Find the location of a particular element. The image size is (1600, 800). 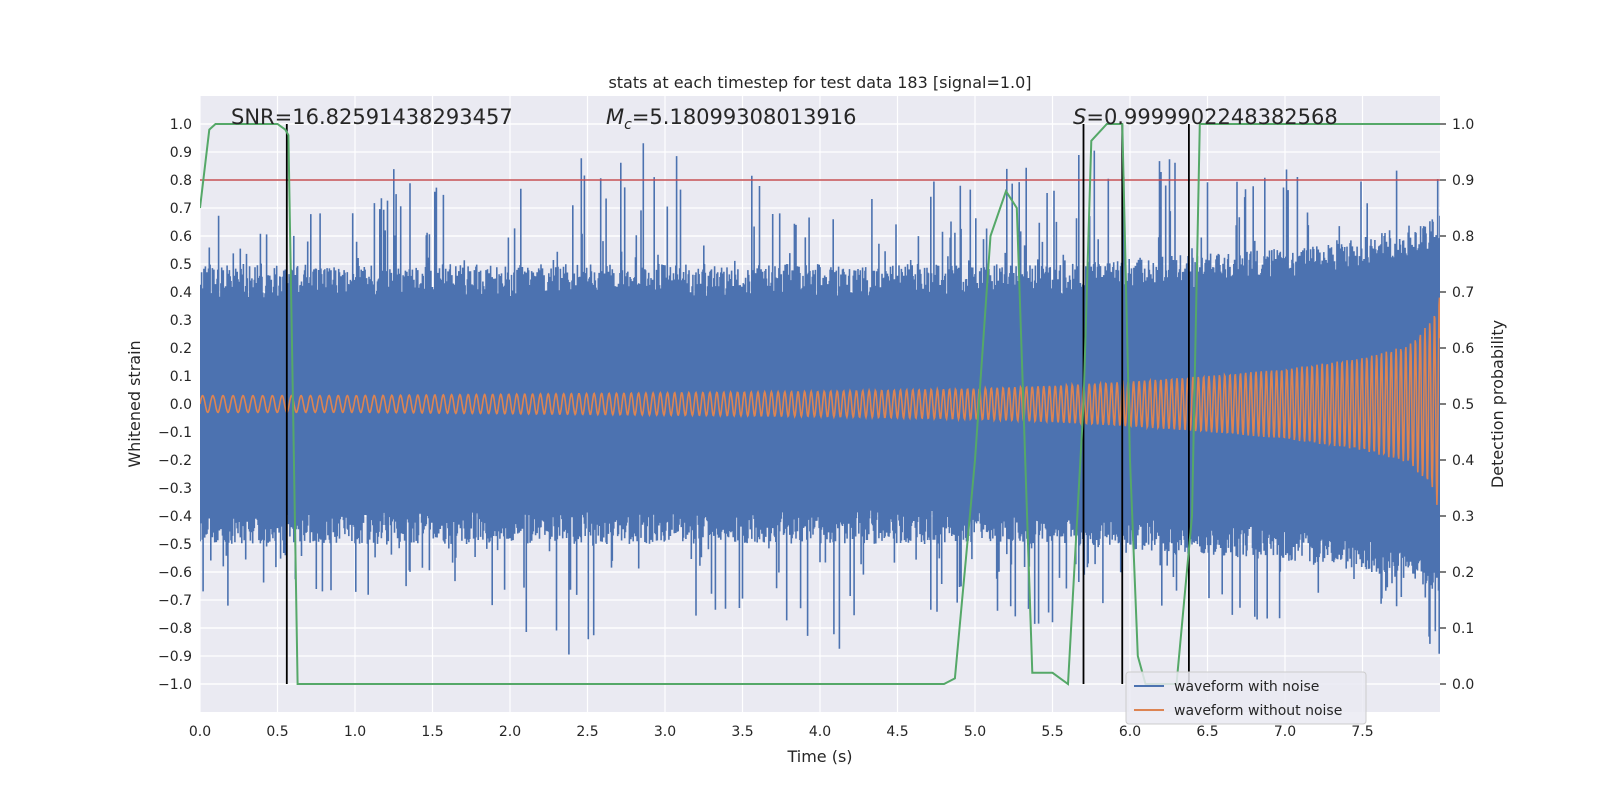

right-y-tick-label: 0.0 is located at coordinates (1463, 685).